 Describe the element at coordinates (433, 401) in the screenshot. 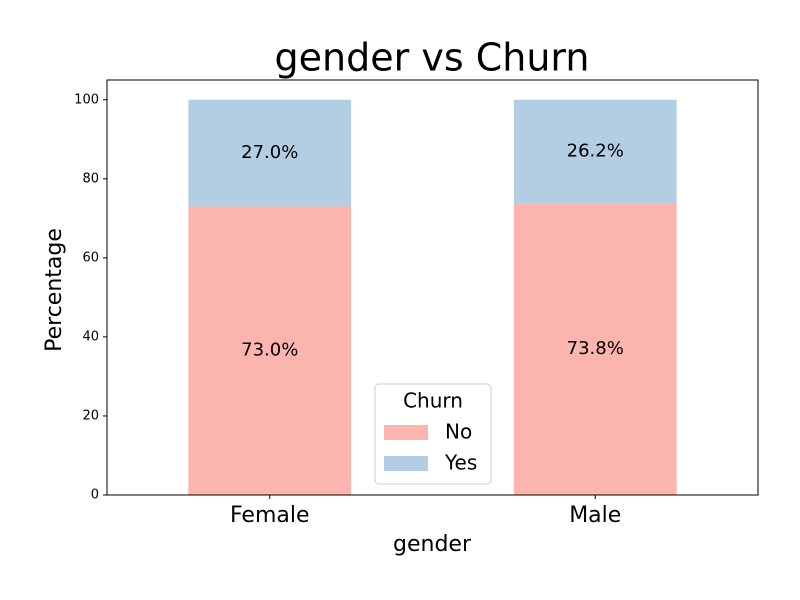

I see `legend-title: Churn` at that location.